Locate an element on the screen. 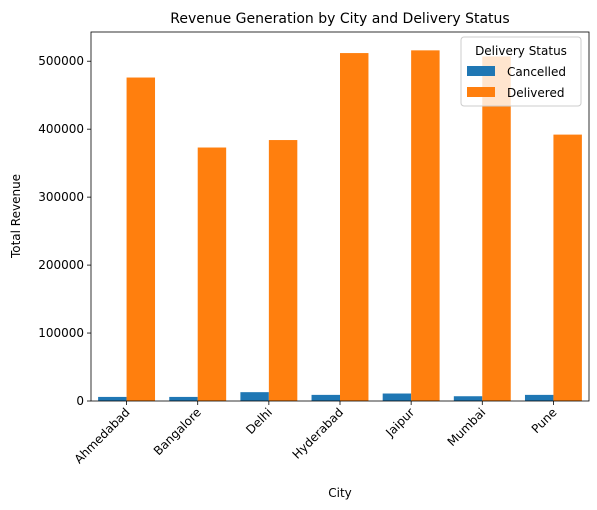 This screenshot has width=597, height=510. bar-cancelled-hyderabad is located at coordinates (325, 397).